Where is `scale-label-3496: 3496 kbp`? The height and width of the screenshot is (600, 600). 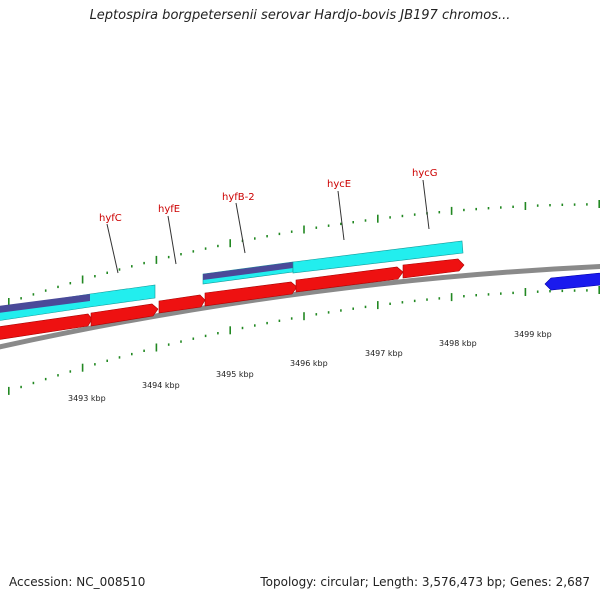
scale-label-3496: 3496 kbp is located at coordinates (309, 363).